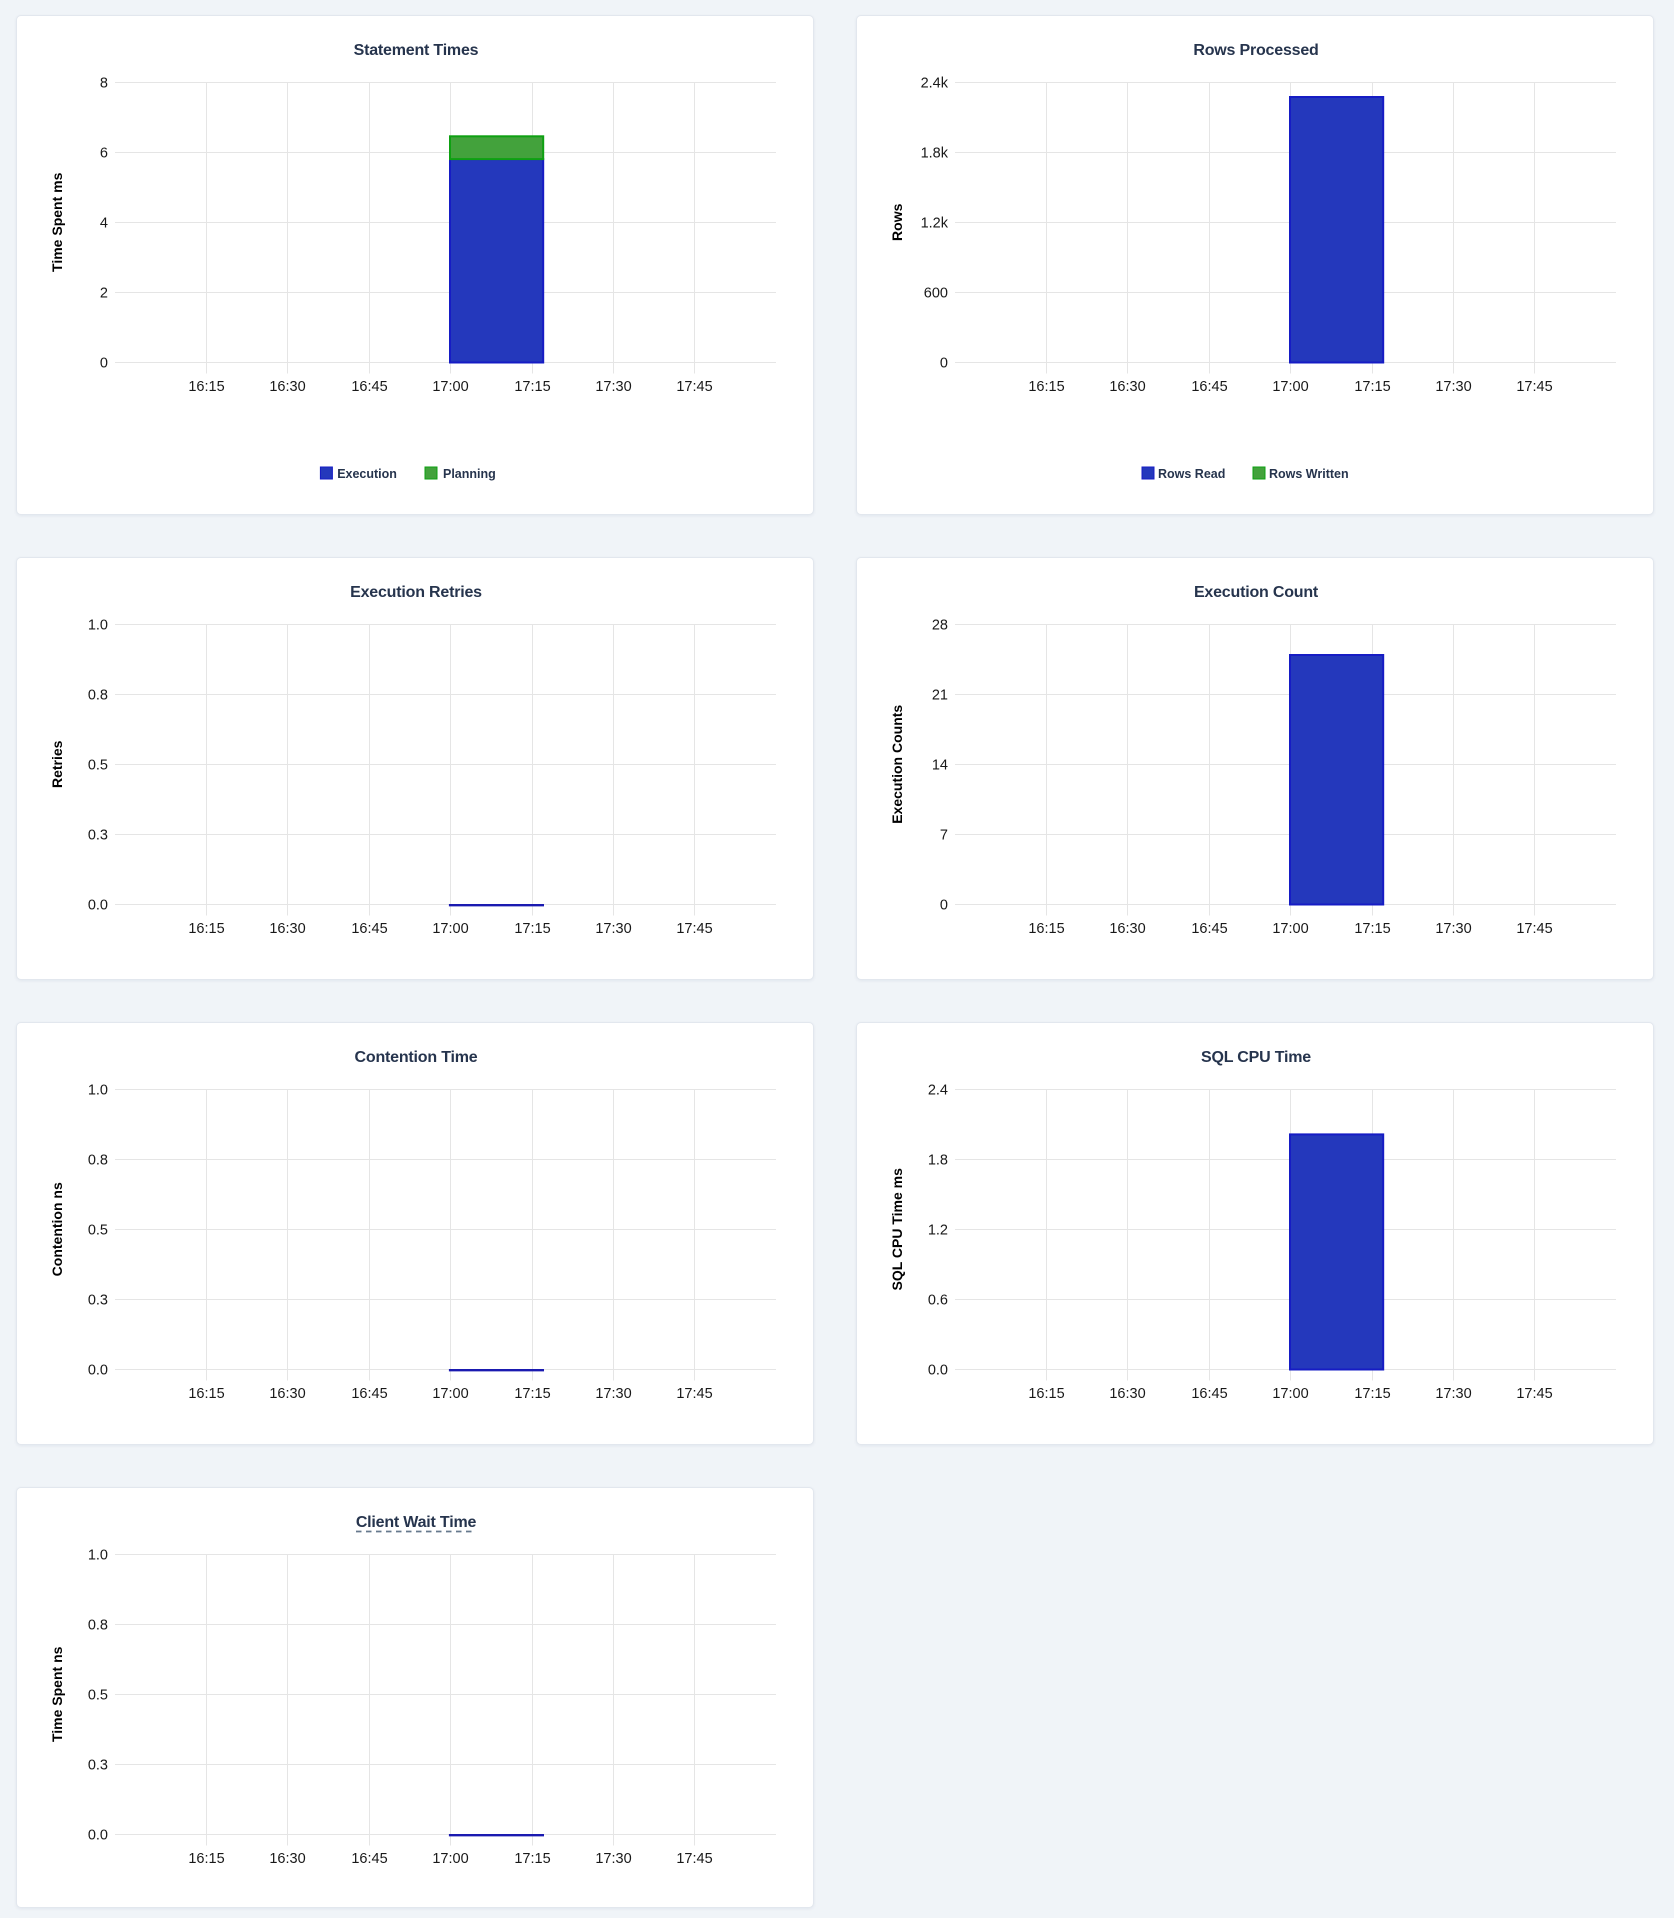 The image size is (1674, 1918). What do you see at coordinates (938, 1091) in the screenshot?
I see `svg-text: 2.4` at bounding box center [938, 1091].